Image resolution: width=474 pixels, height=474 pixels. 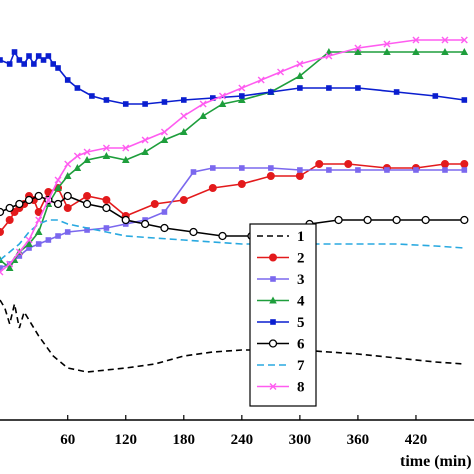 I want to click on x-tick-label: 180, so click(x=184, y=440).